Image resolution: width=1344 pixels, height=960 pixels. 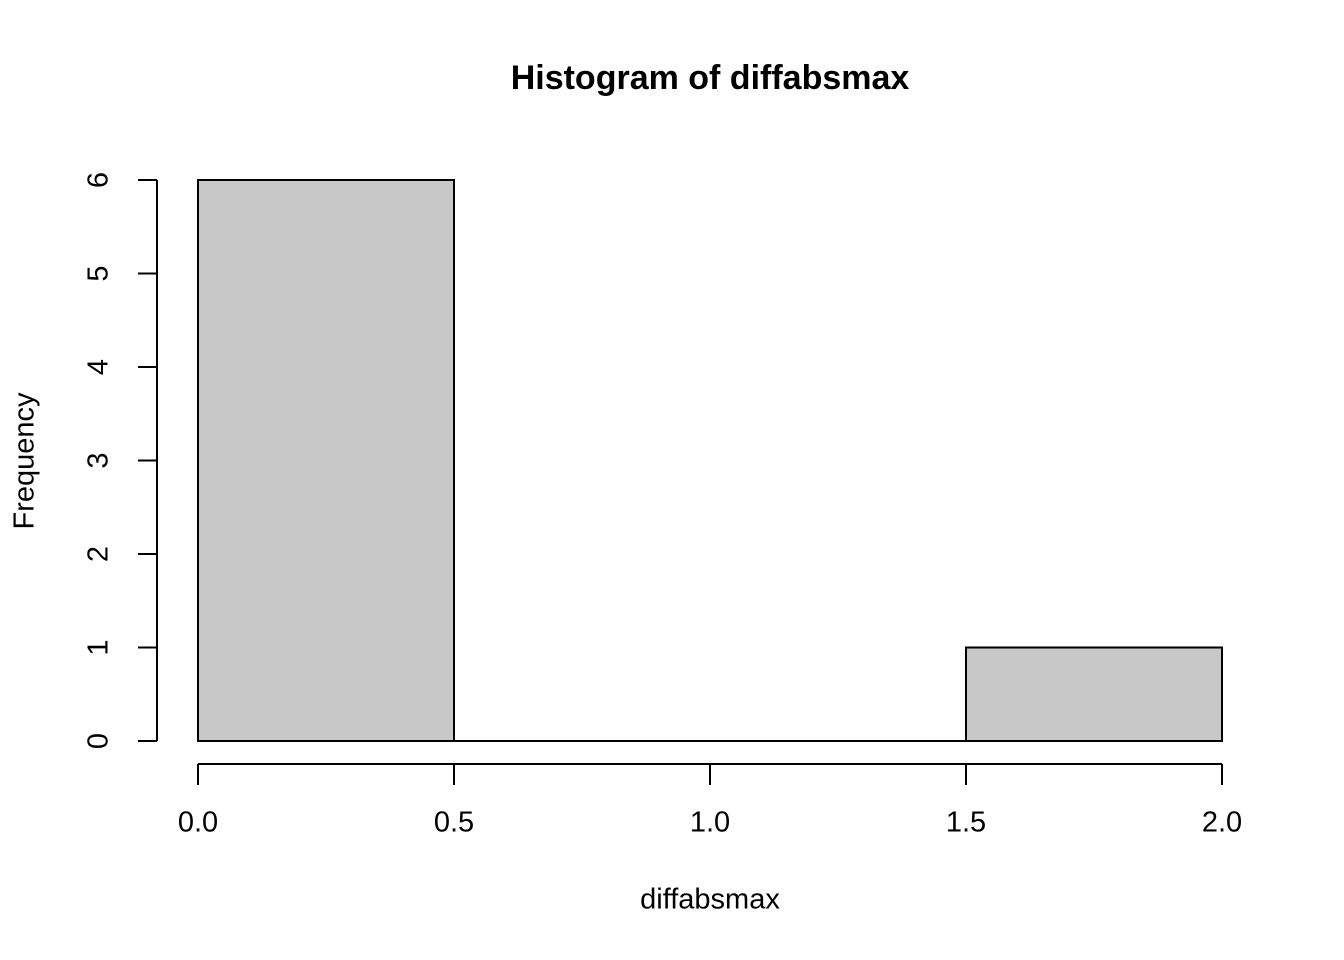 What do you see at coordinates (966, 823) in the screenshot?
I see `x-tick-label: 1.5` at bounding box center [966, 823].